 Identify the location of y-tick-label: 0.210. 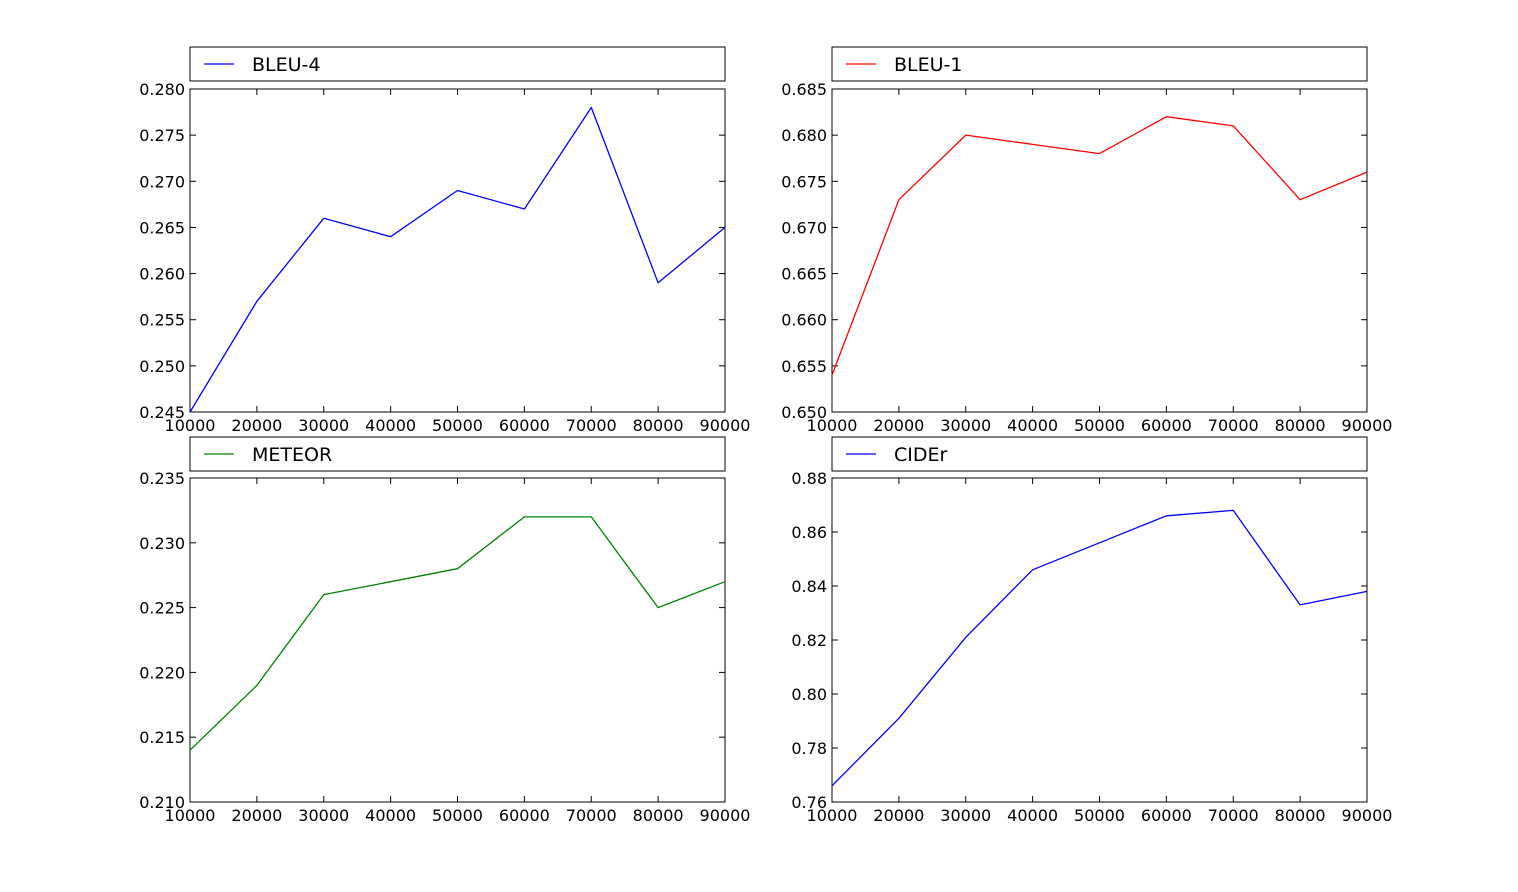
(162, 802).